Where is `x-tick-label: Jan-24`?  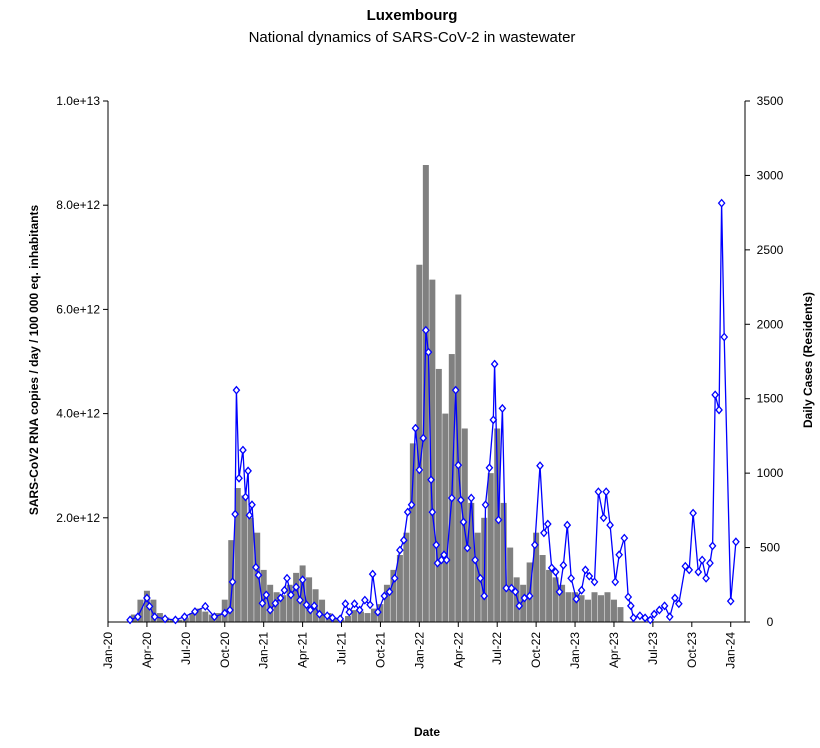
x-tick-label: Jan-24 is located at coordinates (731, 650).